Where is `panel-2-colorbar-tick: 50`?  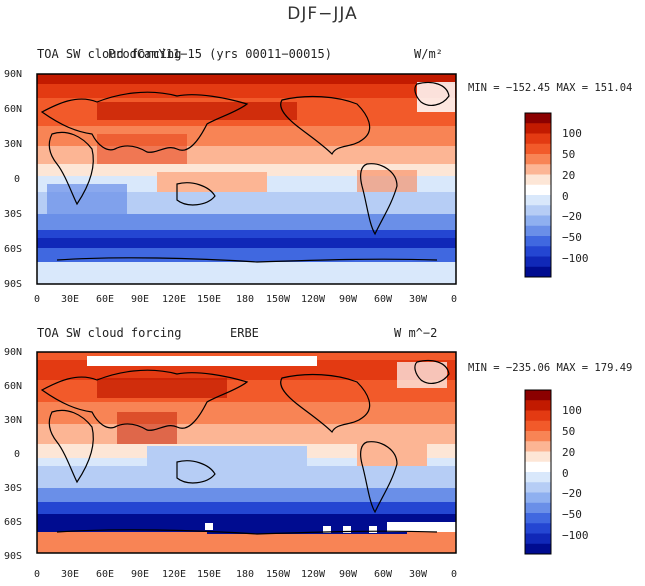
panel-2-colorbar-tick: 50 is located at coordinates (569, 431).